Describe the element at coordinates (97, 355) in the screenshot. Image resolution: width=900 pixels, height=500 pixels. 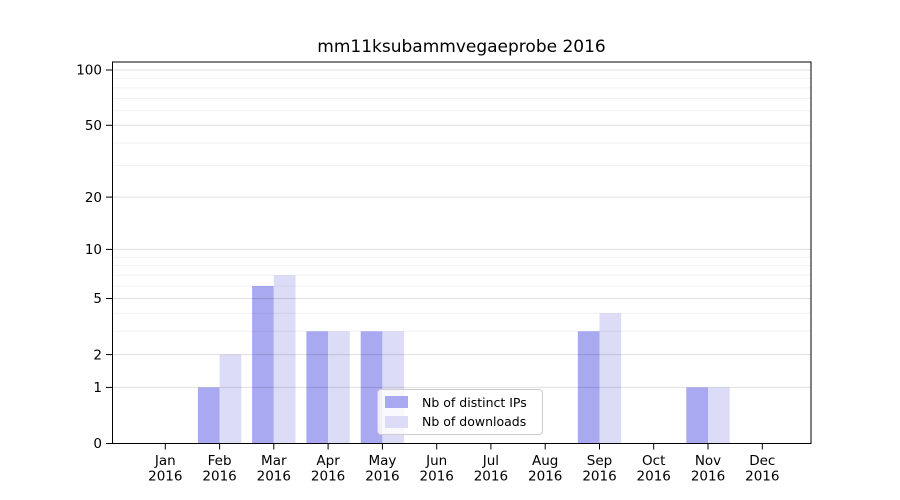
I see `y-tick-label: 2` at that location.